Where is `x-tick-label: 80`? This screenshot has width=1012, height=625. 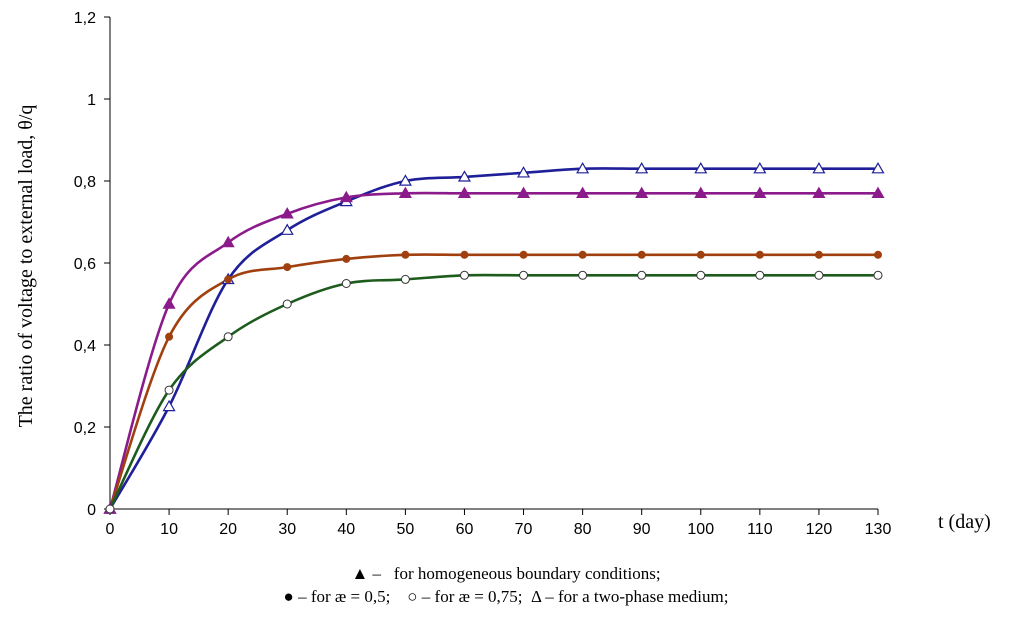 x-tick-label: 80 is located at coordinates (583, 529).